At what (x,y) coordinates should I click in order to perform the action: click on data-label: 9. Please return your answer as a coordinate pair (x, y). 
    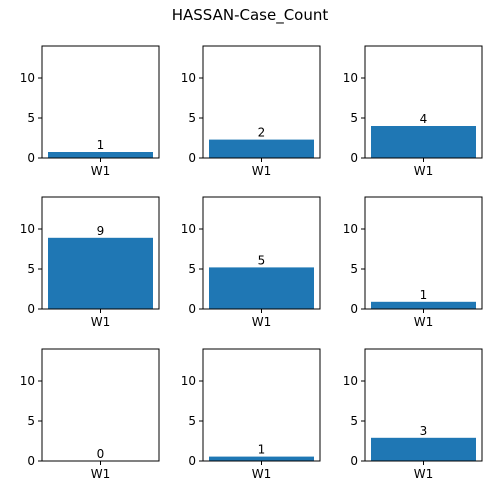
    Looking at the image, I should click on (101, 231).